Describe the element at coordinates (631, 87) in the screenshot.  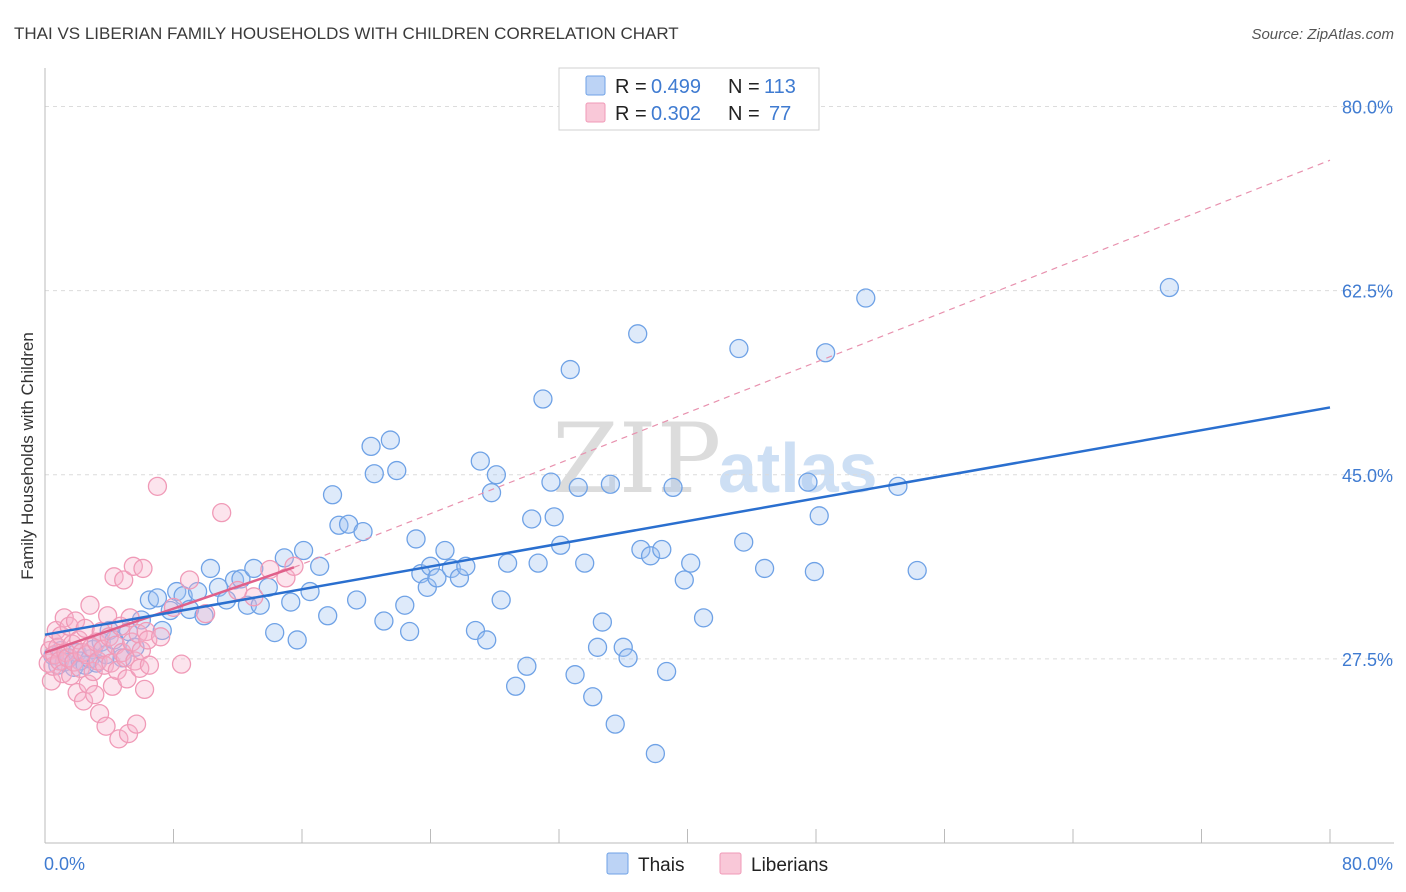
I see `legend-thais-r-label: R =` at that location.